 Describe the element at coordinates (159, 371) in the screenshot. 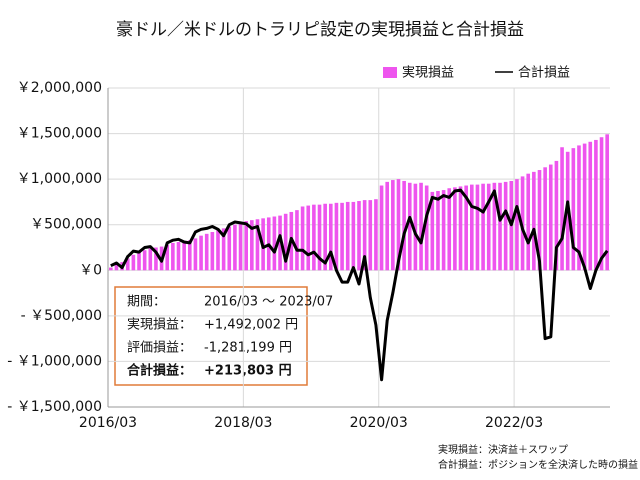

I see `info-key: 合計損益：` at that location.